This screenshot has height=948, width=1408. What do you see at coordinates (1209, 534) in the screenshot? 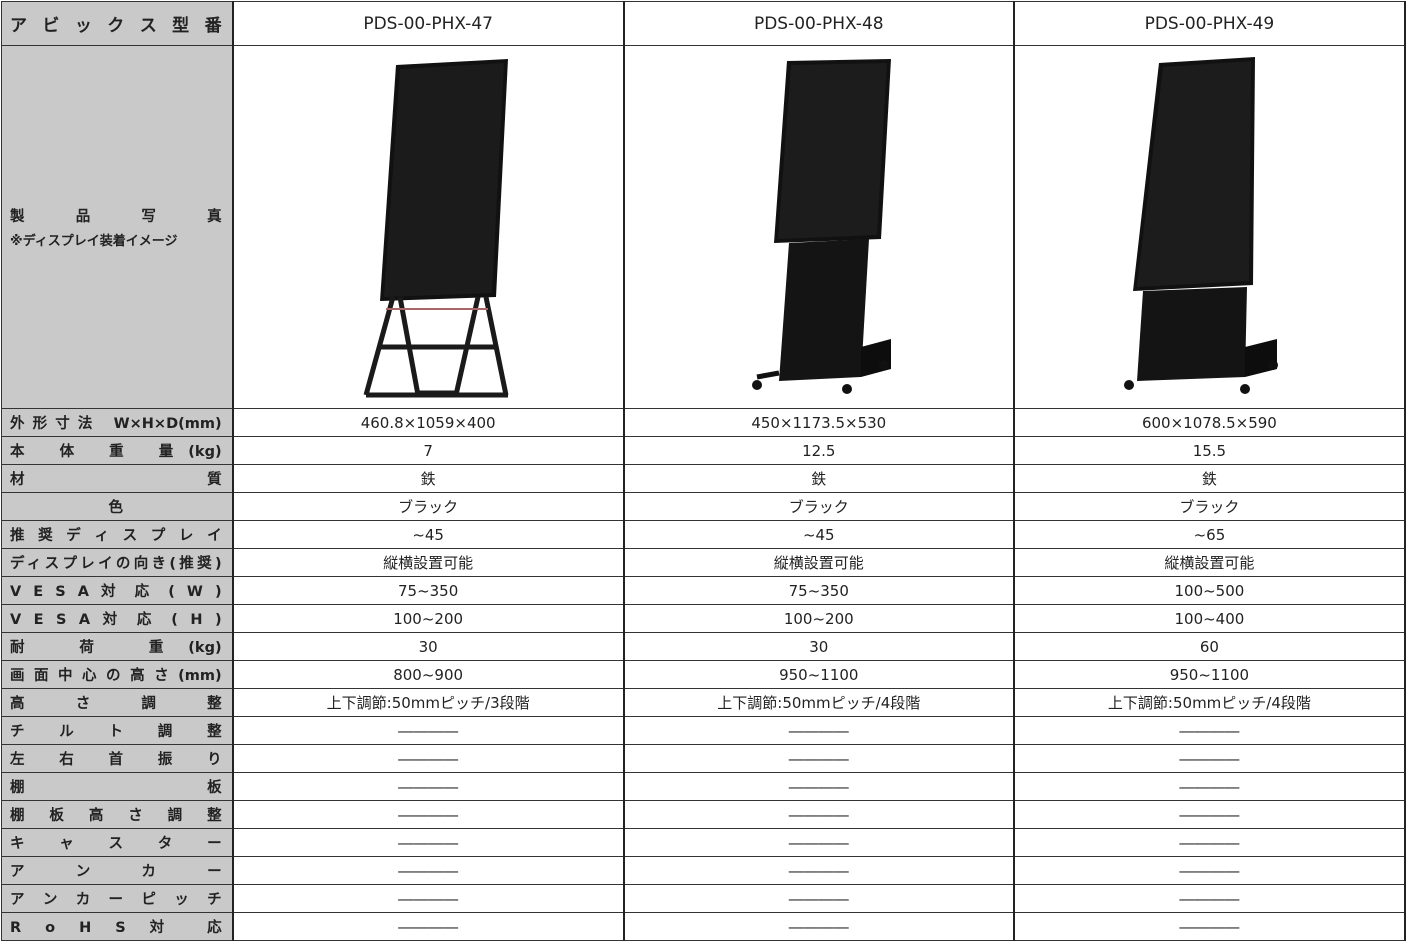
I see `cell: ~65` at bounding box center [1209, 534].